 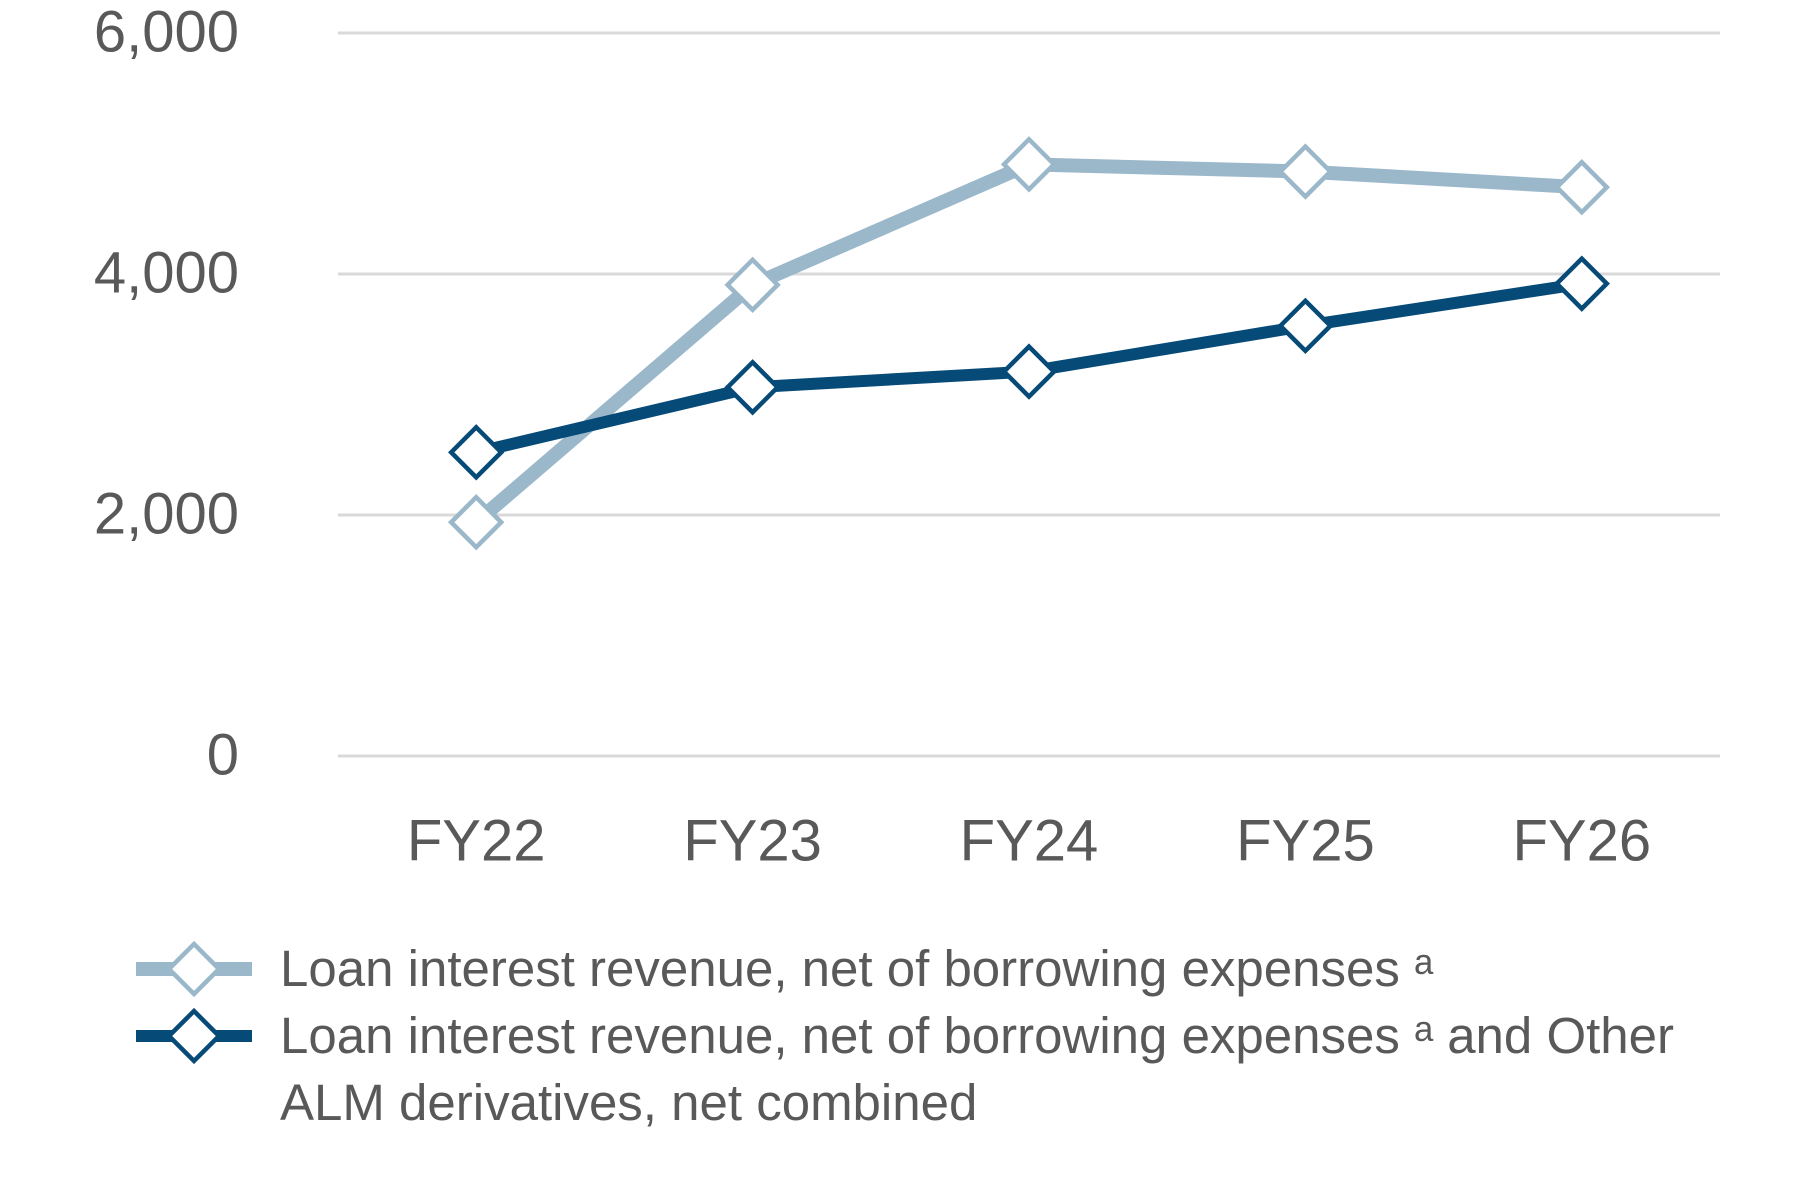 I want to click on y-tick-label: 6,000, so click(x=166, y=32).